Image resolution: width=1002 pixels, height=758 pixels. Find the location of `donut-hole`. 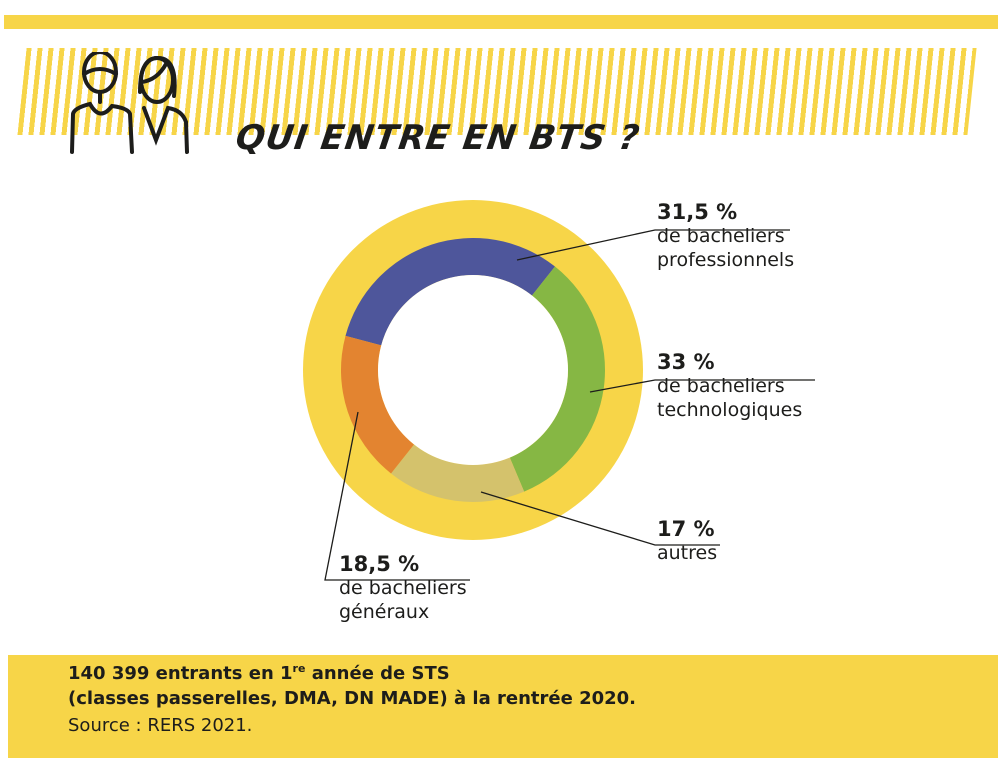

donut-hole is located at coordinates (473, 370).